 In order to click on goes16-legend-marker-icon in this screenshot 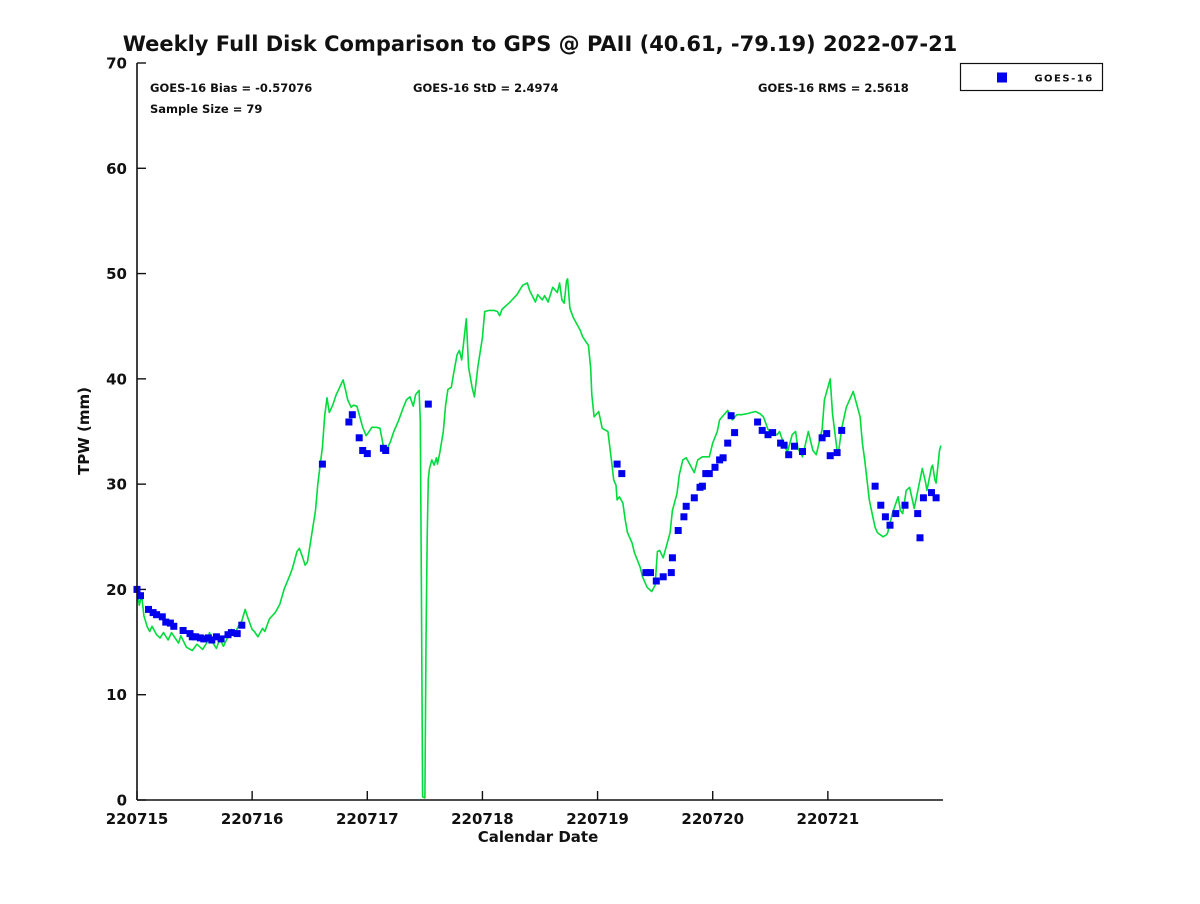, I will do `click(1002, 77)`.